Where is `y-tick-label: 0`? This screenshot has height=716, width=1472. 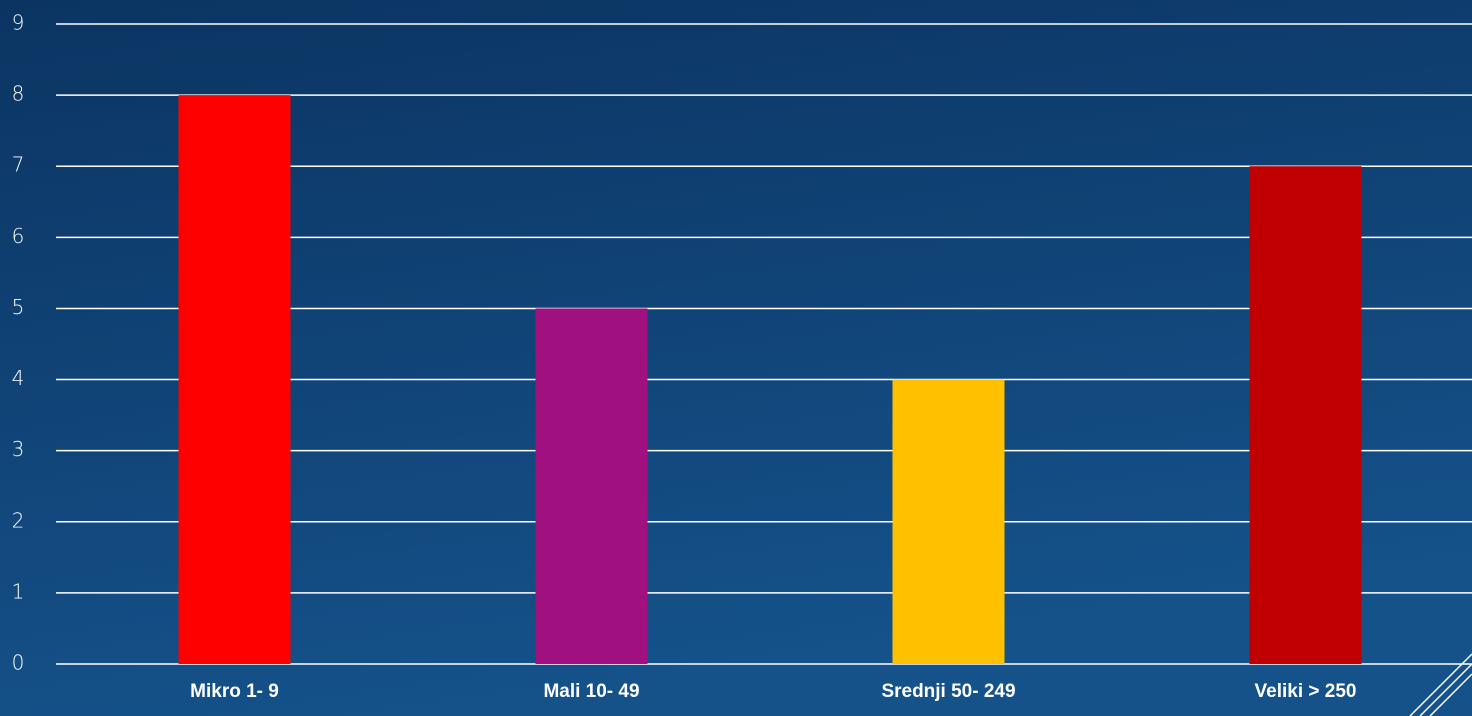
y-tick-label: 0 is located at coordinates (18, 663).